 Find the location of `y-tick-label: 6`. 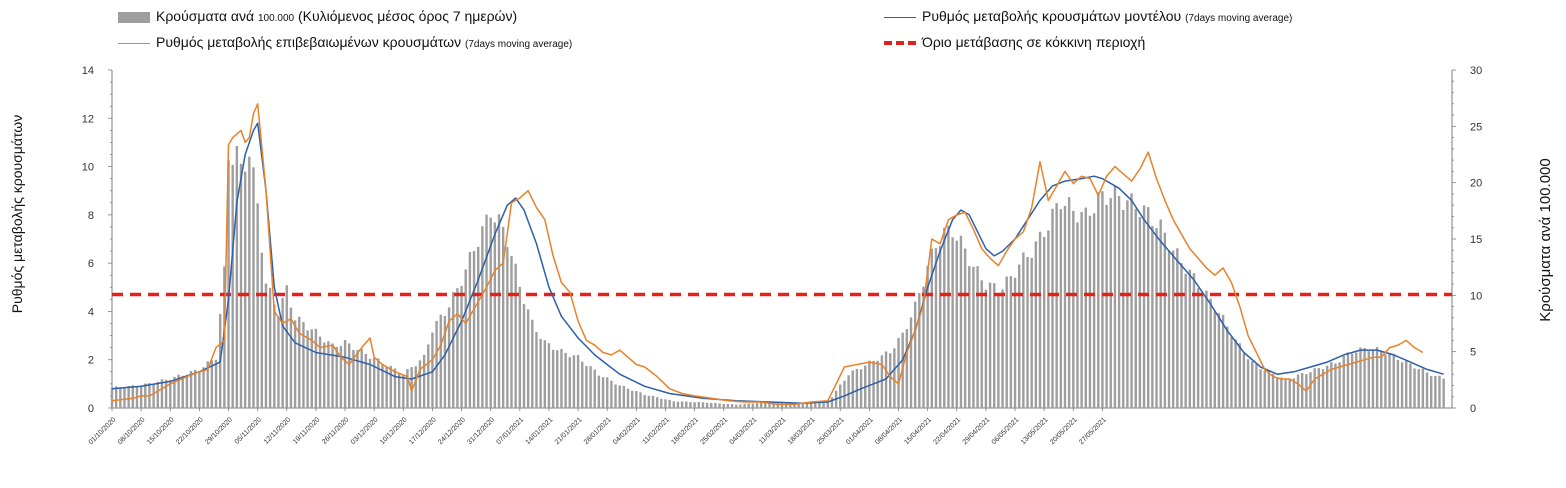

y-tick-label: 6 is located at coordinates (91, 264).